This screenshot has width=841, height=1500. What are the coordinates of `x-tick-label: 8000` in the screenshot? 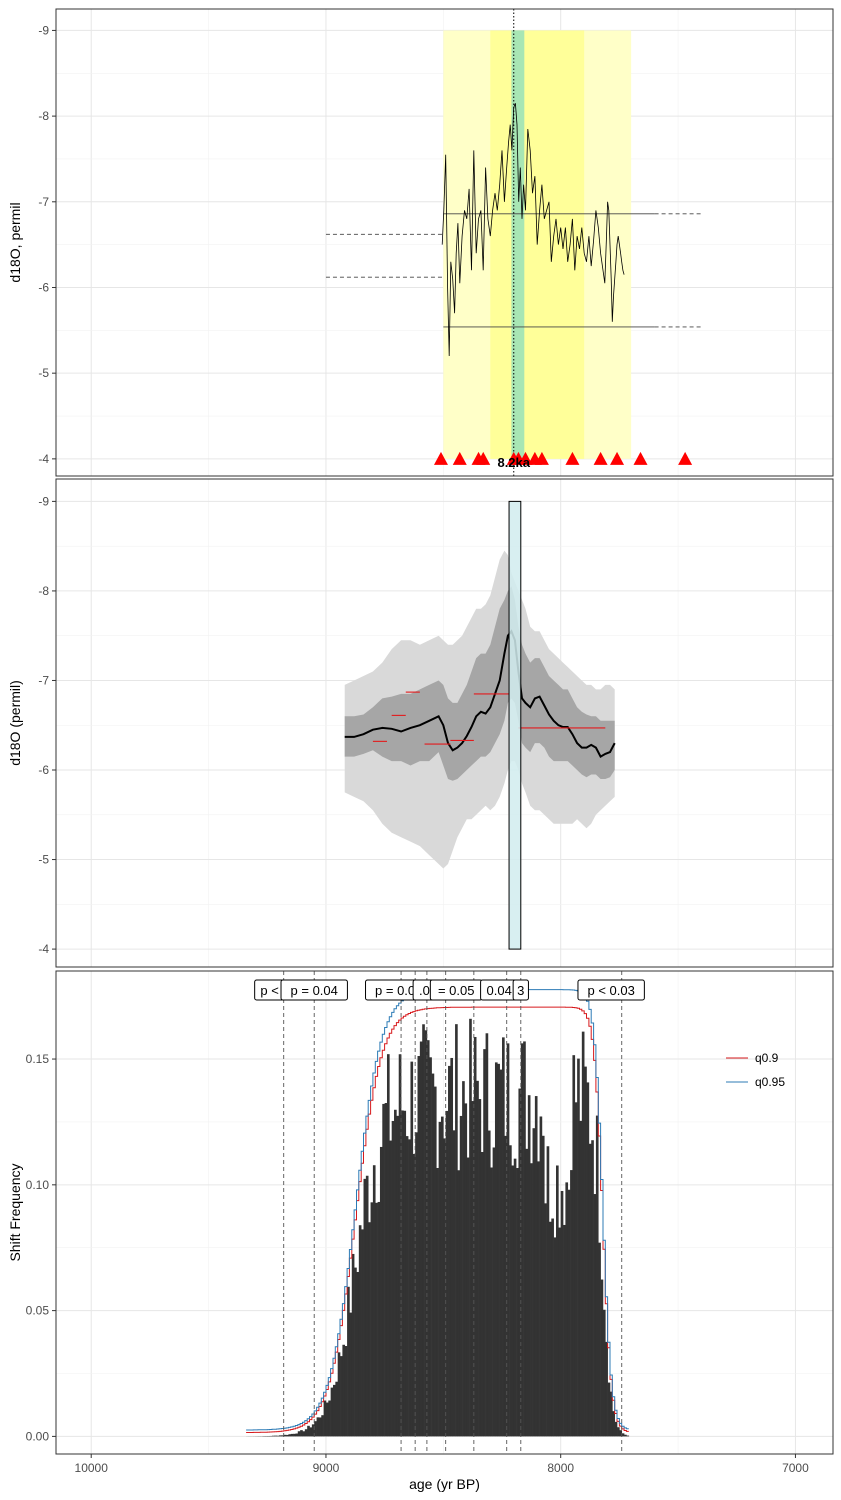 It's located at (560, 1468).